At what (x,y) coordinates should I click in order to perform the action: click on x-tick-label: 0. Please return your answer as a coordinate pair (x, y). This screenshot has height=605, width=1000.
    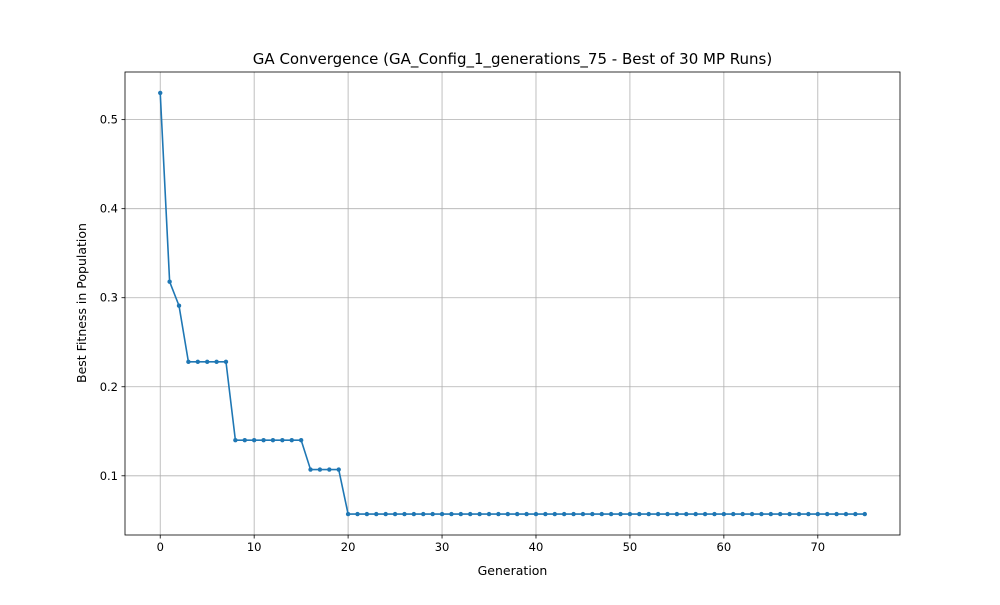
    Looking at the image, I should click on (160, 547).